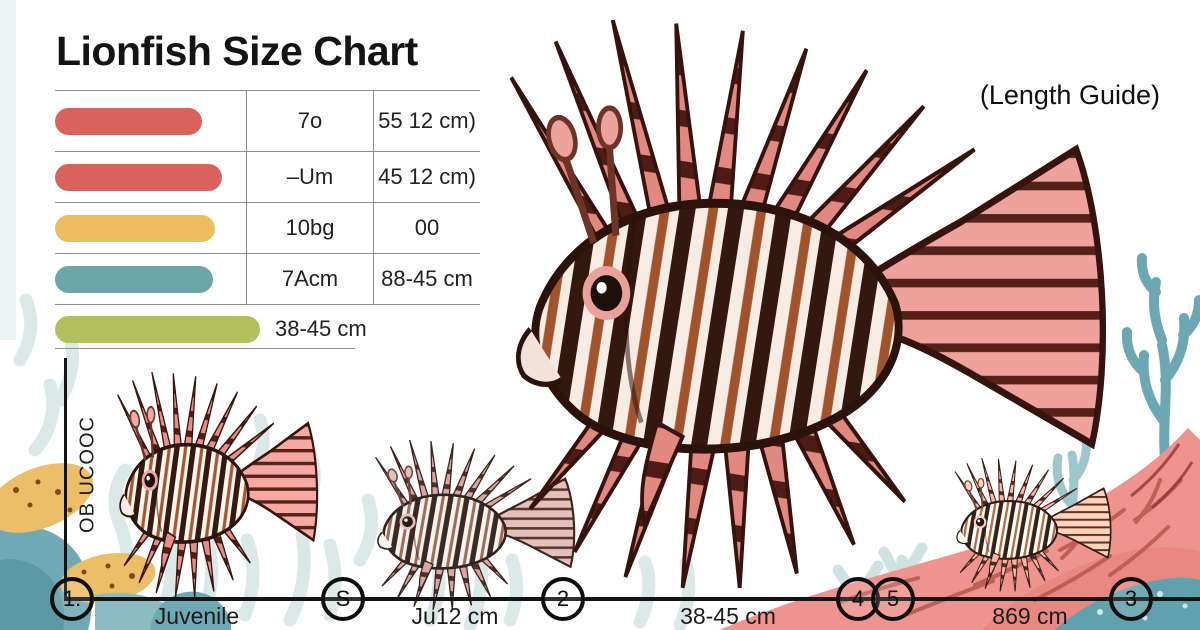  I want to click on axis-marker: 3, so click(1131, 599).